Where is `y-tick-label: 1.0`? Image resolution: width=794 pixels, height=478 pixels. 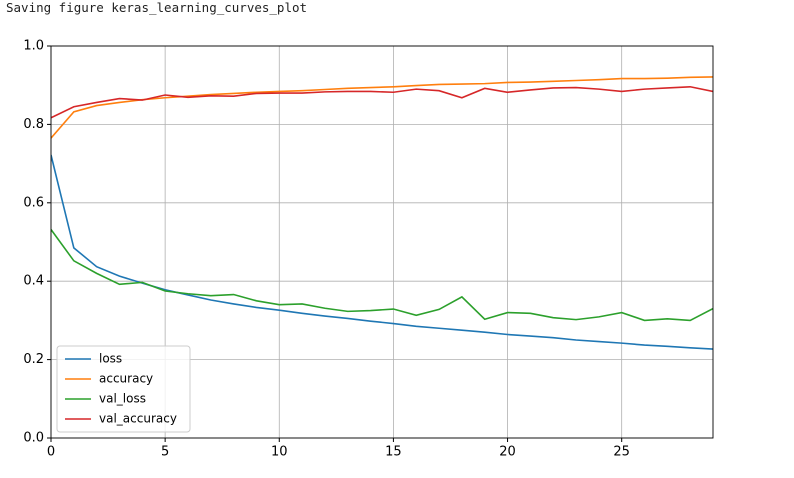
y-tick-label: 1.0 is located at coordinates (33, 46).